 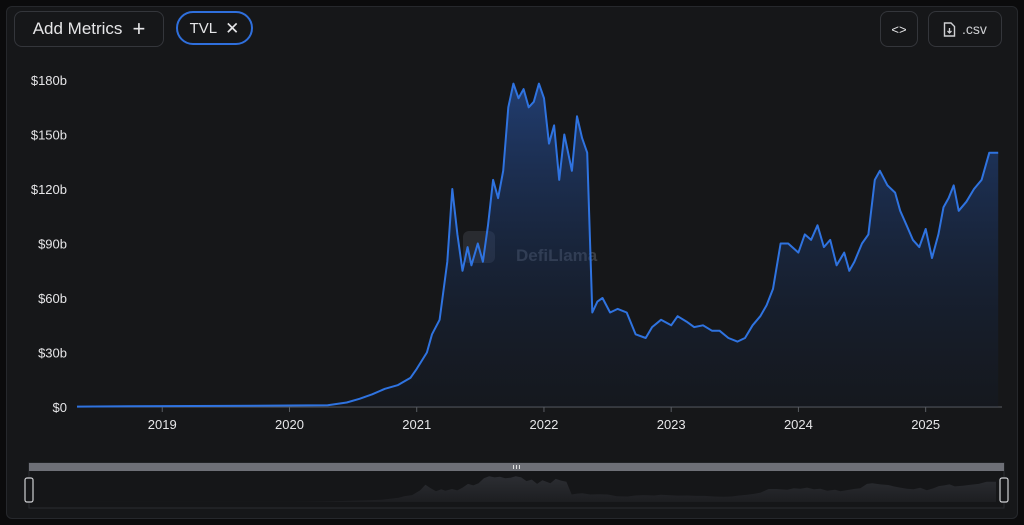 I want to click on close-icon: ✕, so click(x=232, y=28).